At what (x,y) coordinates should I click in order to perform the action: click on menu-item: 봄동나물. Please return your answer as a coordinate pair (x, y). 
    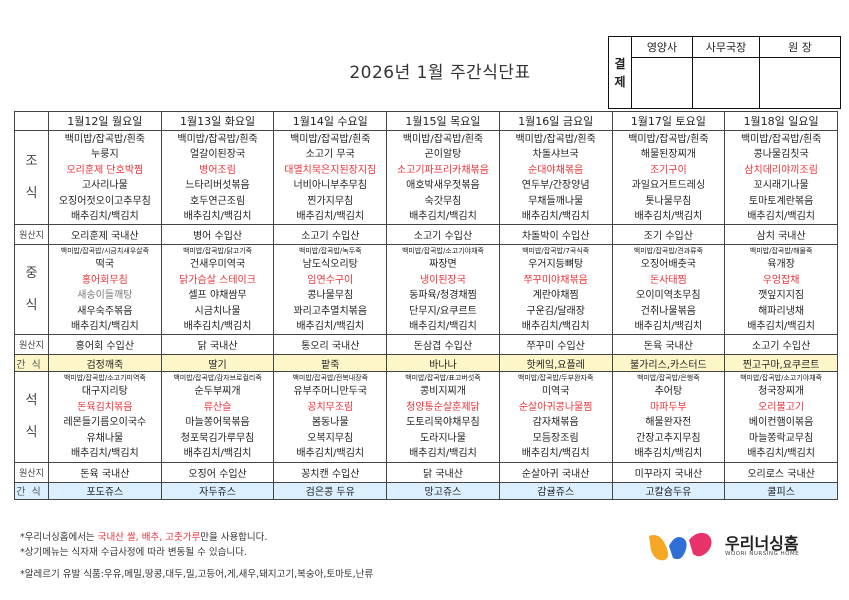
    Looking at the image, I should click on (330, 423).